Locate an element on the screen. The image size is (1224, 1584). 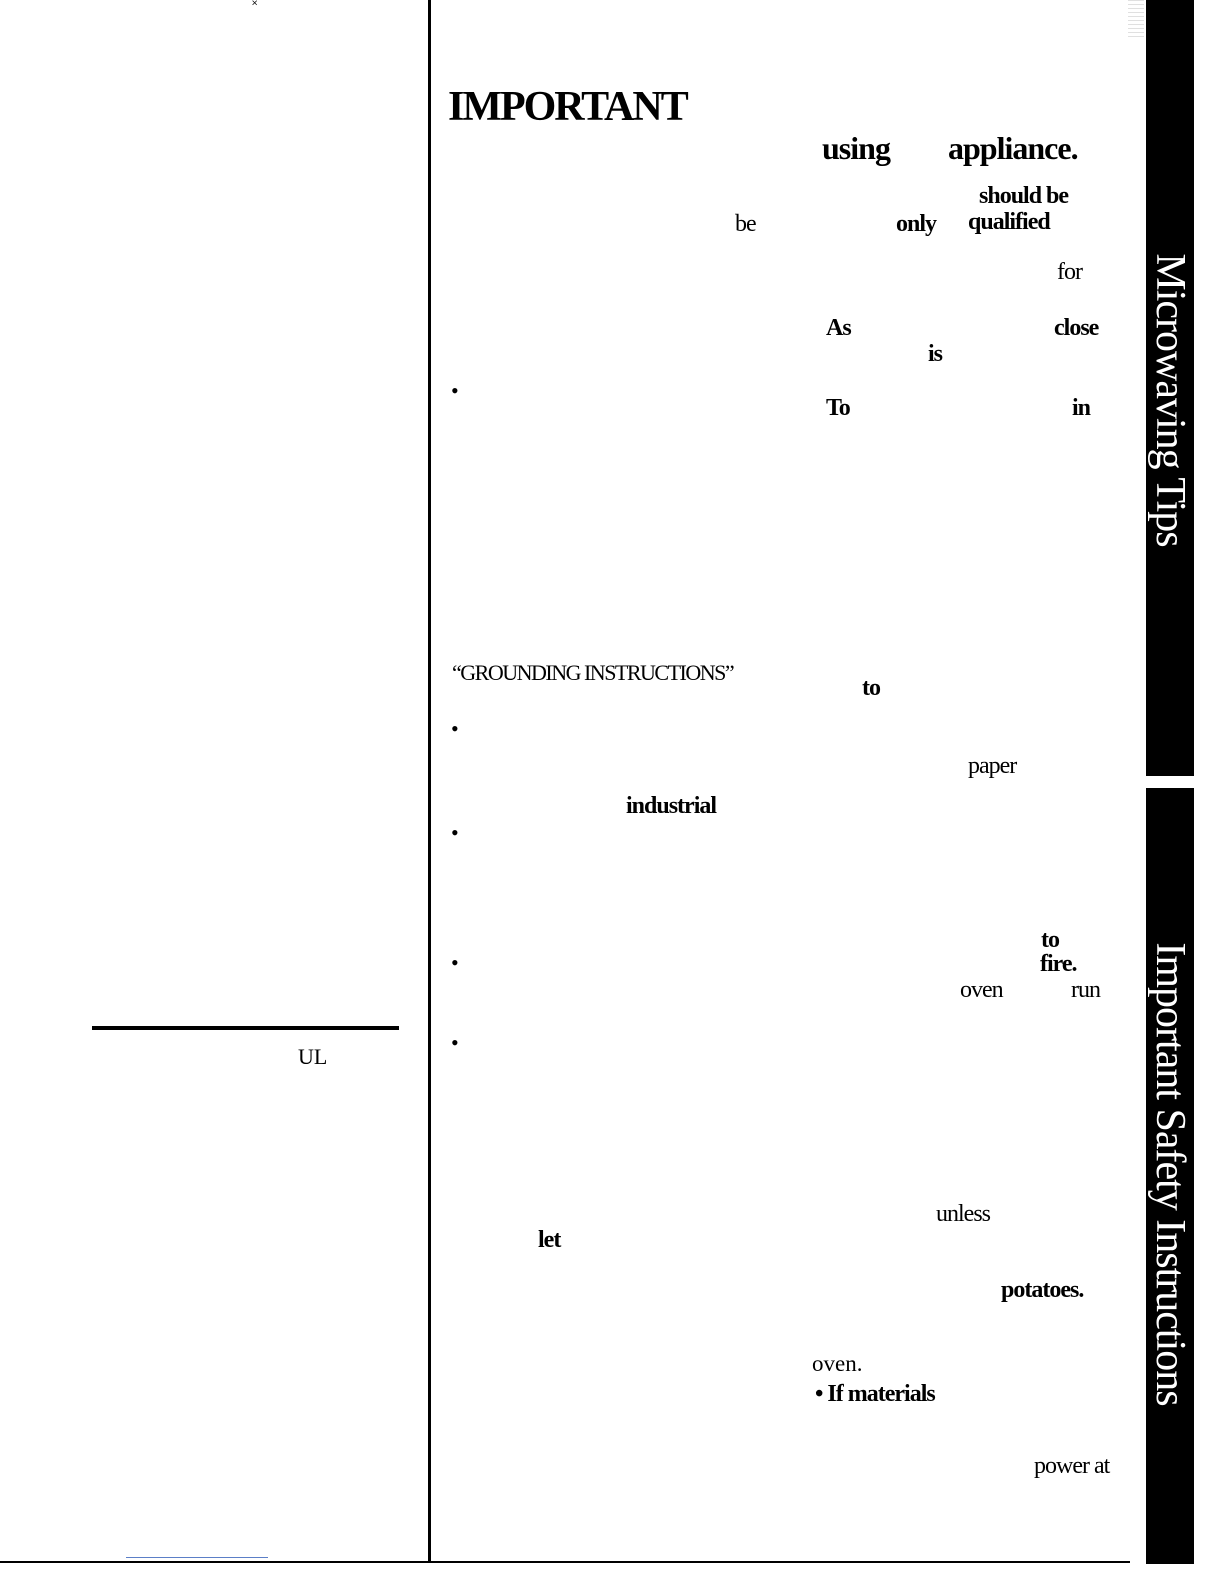
text-close: close is located at coordinates (1076, 328).